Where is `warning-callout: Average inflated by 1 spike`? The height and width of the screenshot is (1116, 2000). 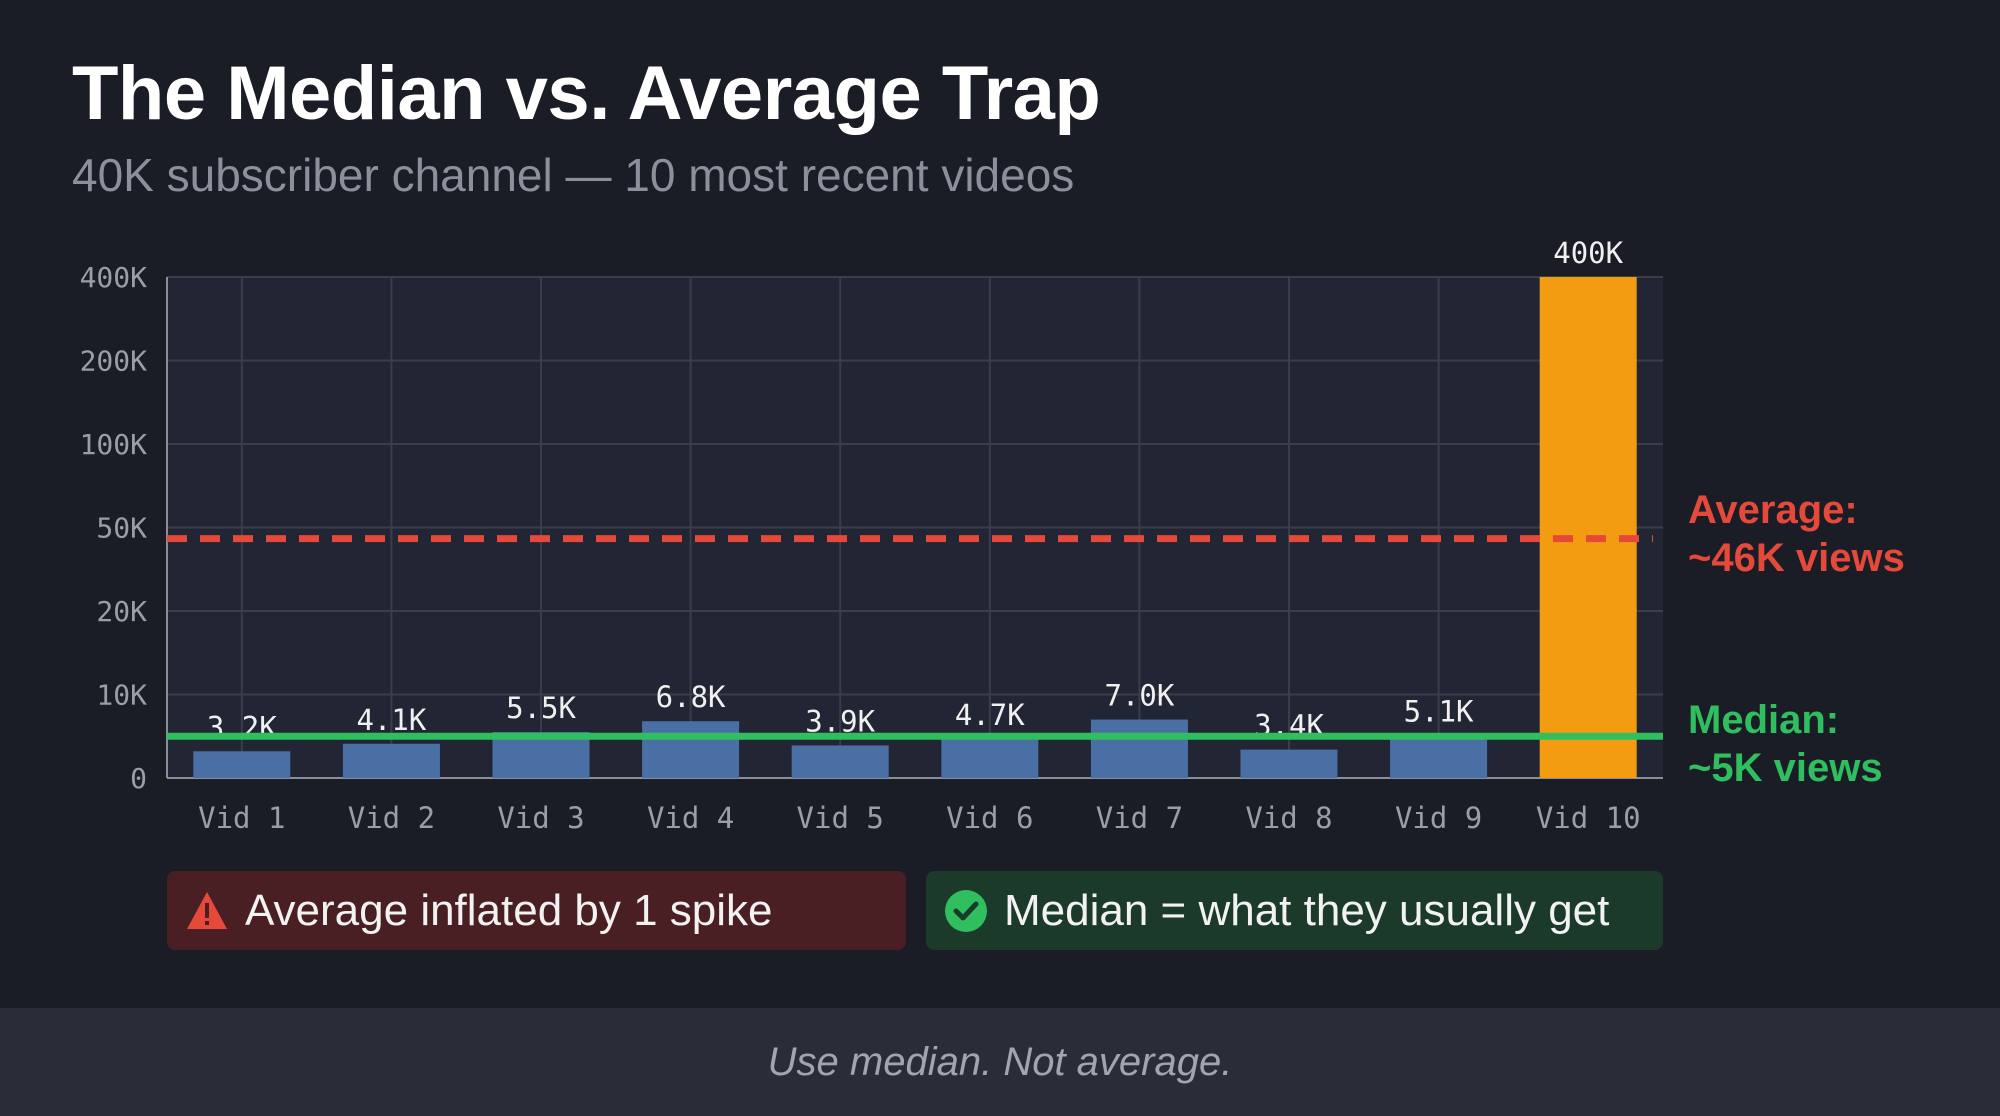
warning-callout: Average inflated by 1 spike is located at coordinates (536, 910).